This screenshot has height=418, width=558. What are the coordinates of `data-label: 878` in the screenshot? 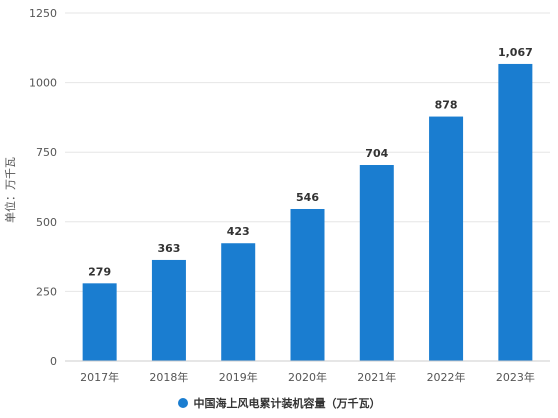 It's located at (446, 105).